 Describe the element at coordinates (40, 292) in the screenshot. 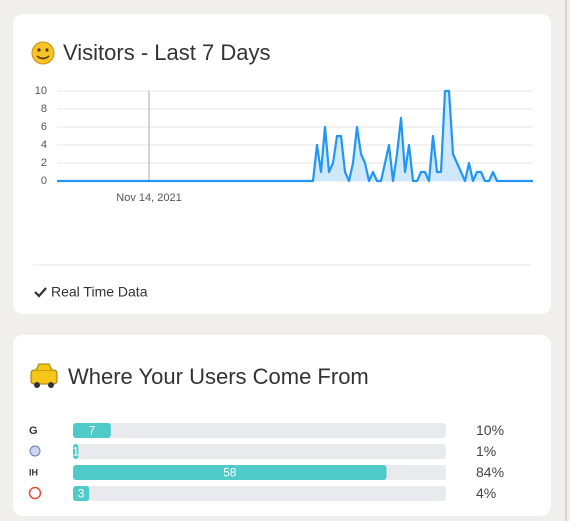

I see `check-icon` at that location.